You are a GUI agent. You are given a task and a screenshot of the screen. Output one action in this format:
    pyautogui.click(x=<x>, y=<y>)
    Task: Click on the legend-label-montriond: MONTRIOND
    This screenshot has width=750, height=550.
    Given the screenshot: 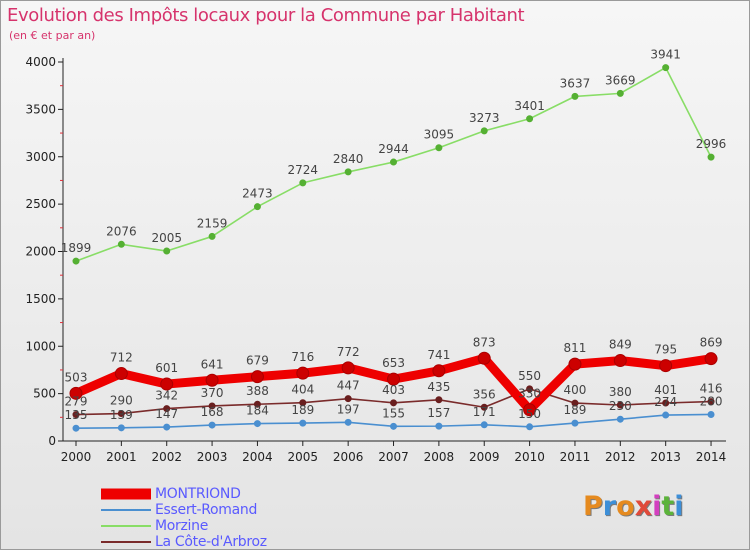 What is the action you would take?
    pyautogui.click(x=198, y=494)
    